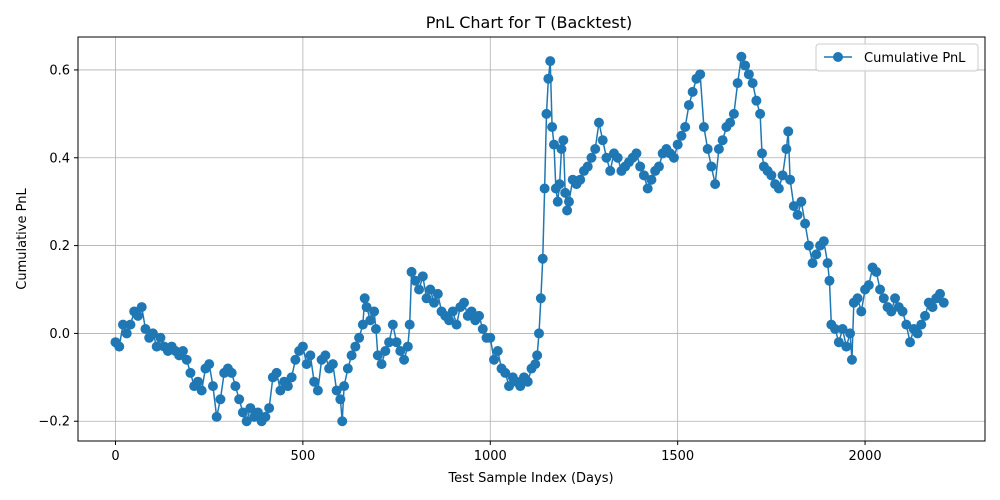 This screenshot has height=500, width=1000. What do you see at coordinates (59, 246) in the screenshot?
I see `y-tick-label: 0.2` at bounding box center [59, 246].